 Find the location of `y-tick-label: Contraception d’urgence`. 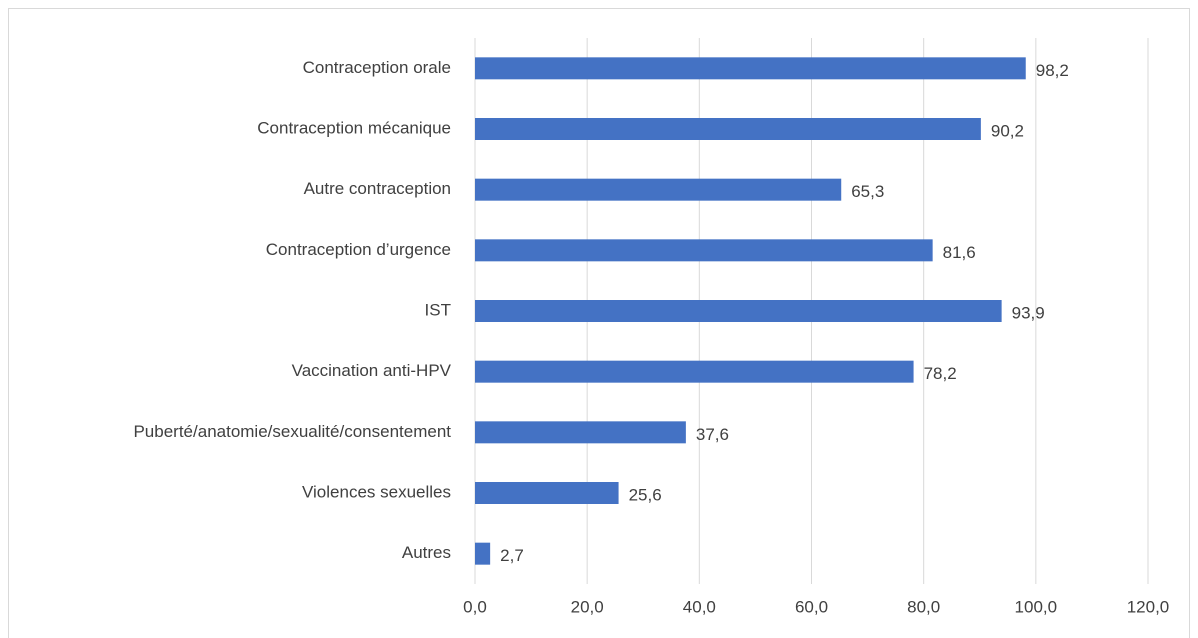

y-tick-label: Contraception d’urgence is located at coordinates (358, 249).